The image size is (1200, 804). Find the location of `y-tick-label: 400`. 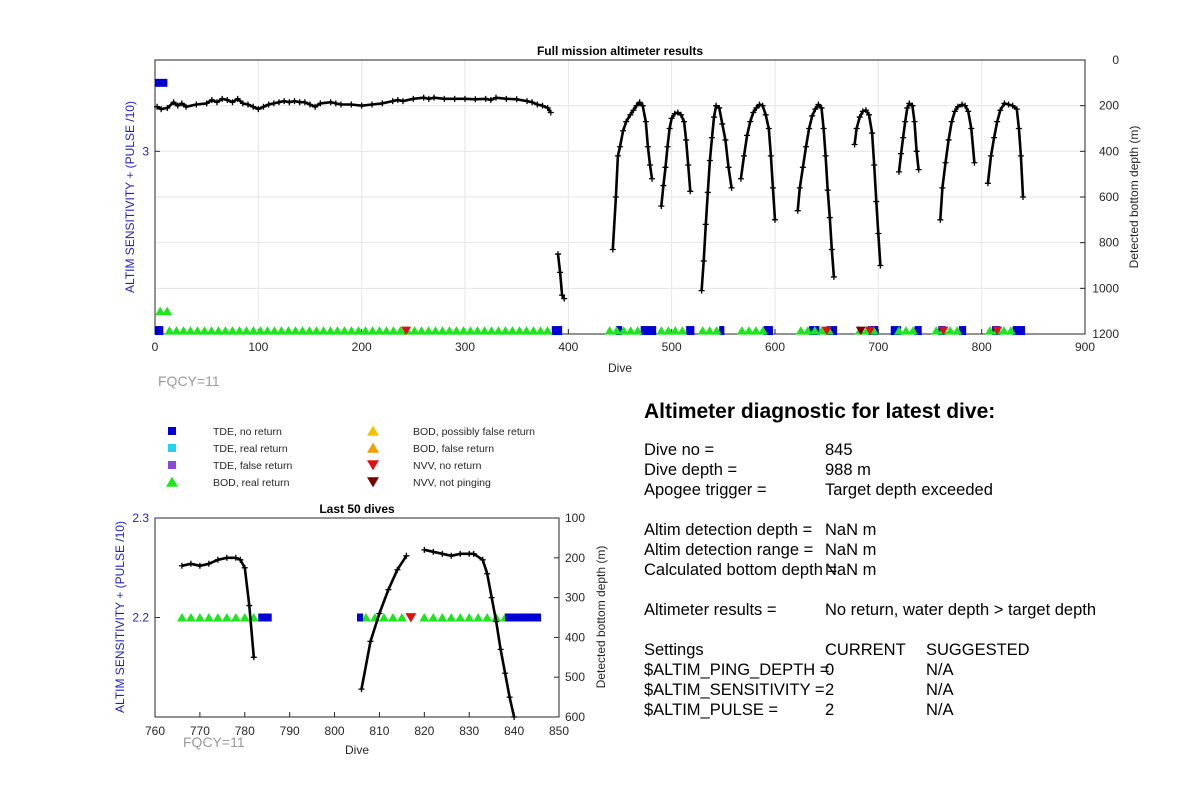

y-tick-label: 400 is located at coordinates (1109, 151).